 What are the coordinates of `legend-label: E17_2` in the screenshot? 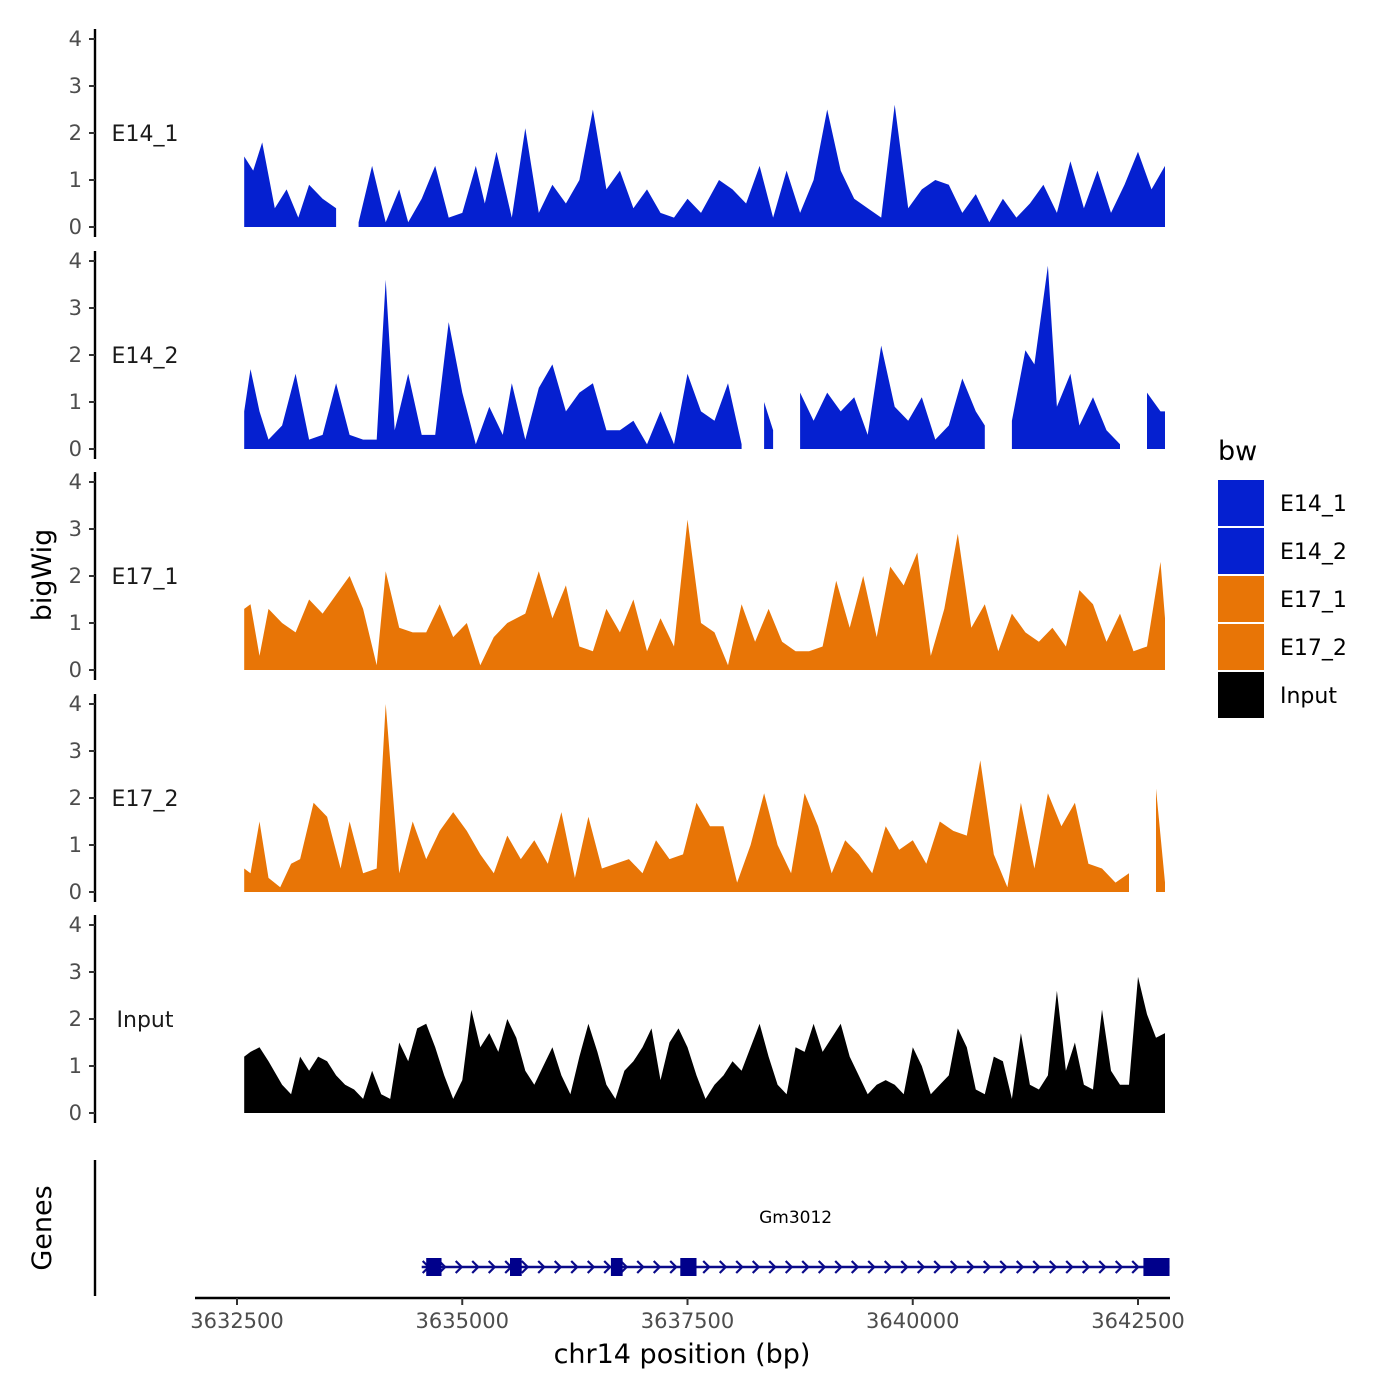 It's located at (1313, 648).